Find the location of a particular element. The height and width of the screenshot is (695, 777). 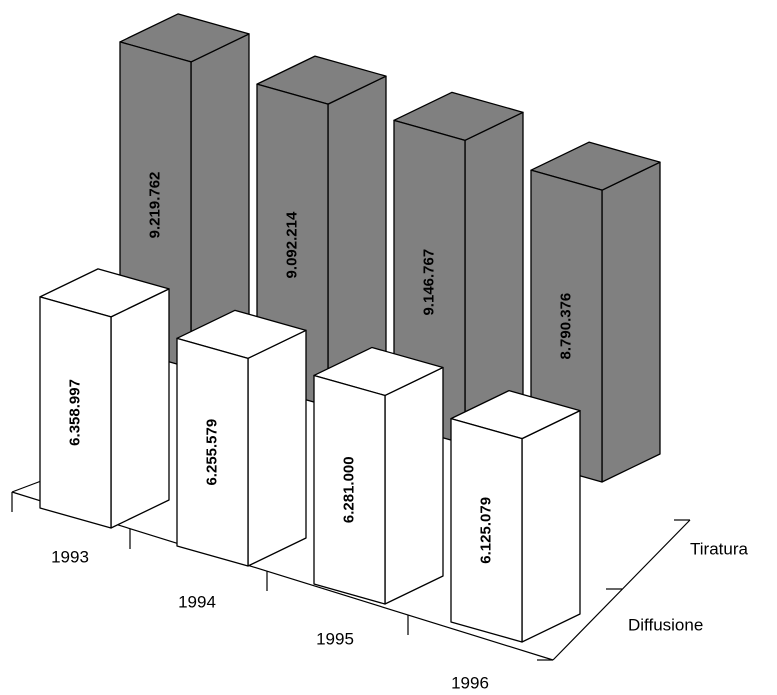

bar: 6.255.579 is located at coordinates (241, 438).